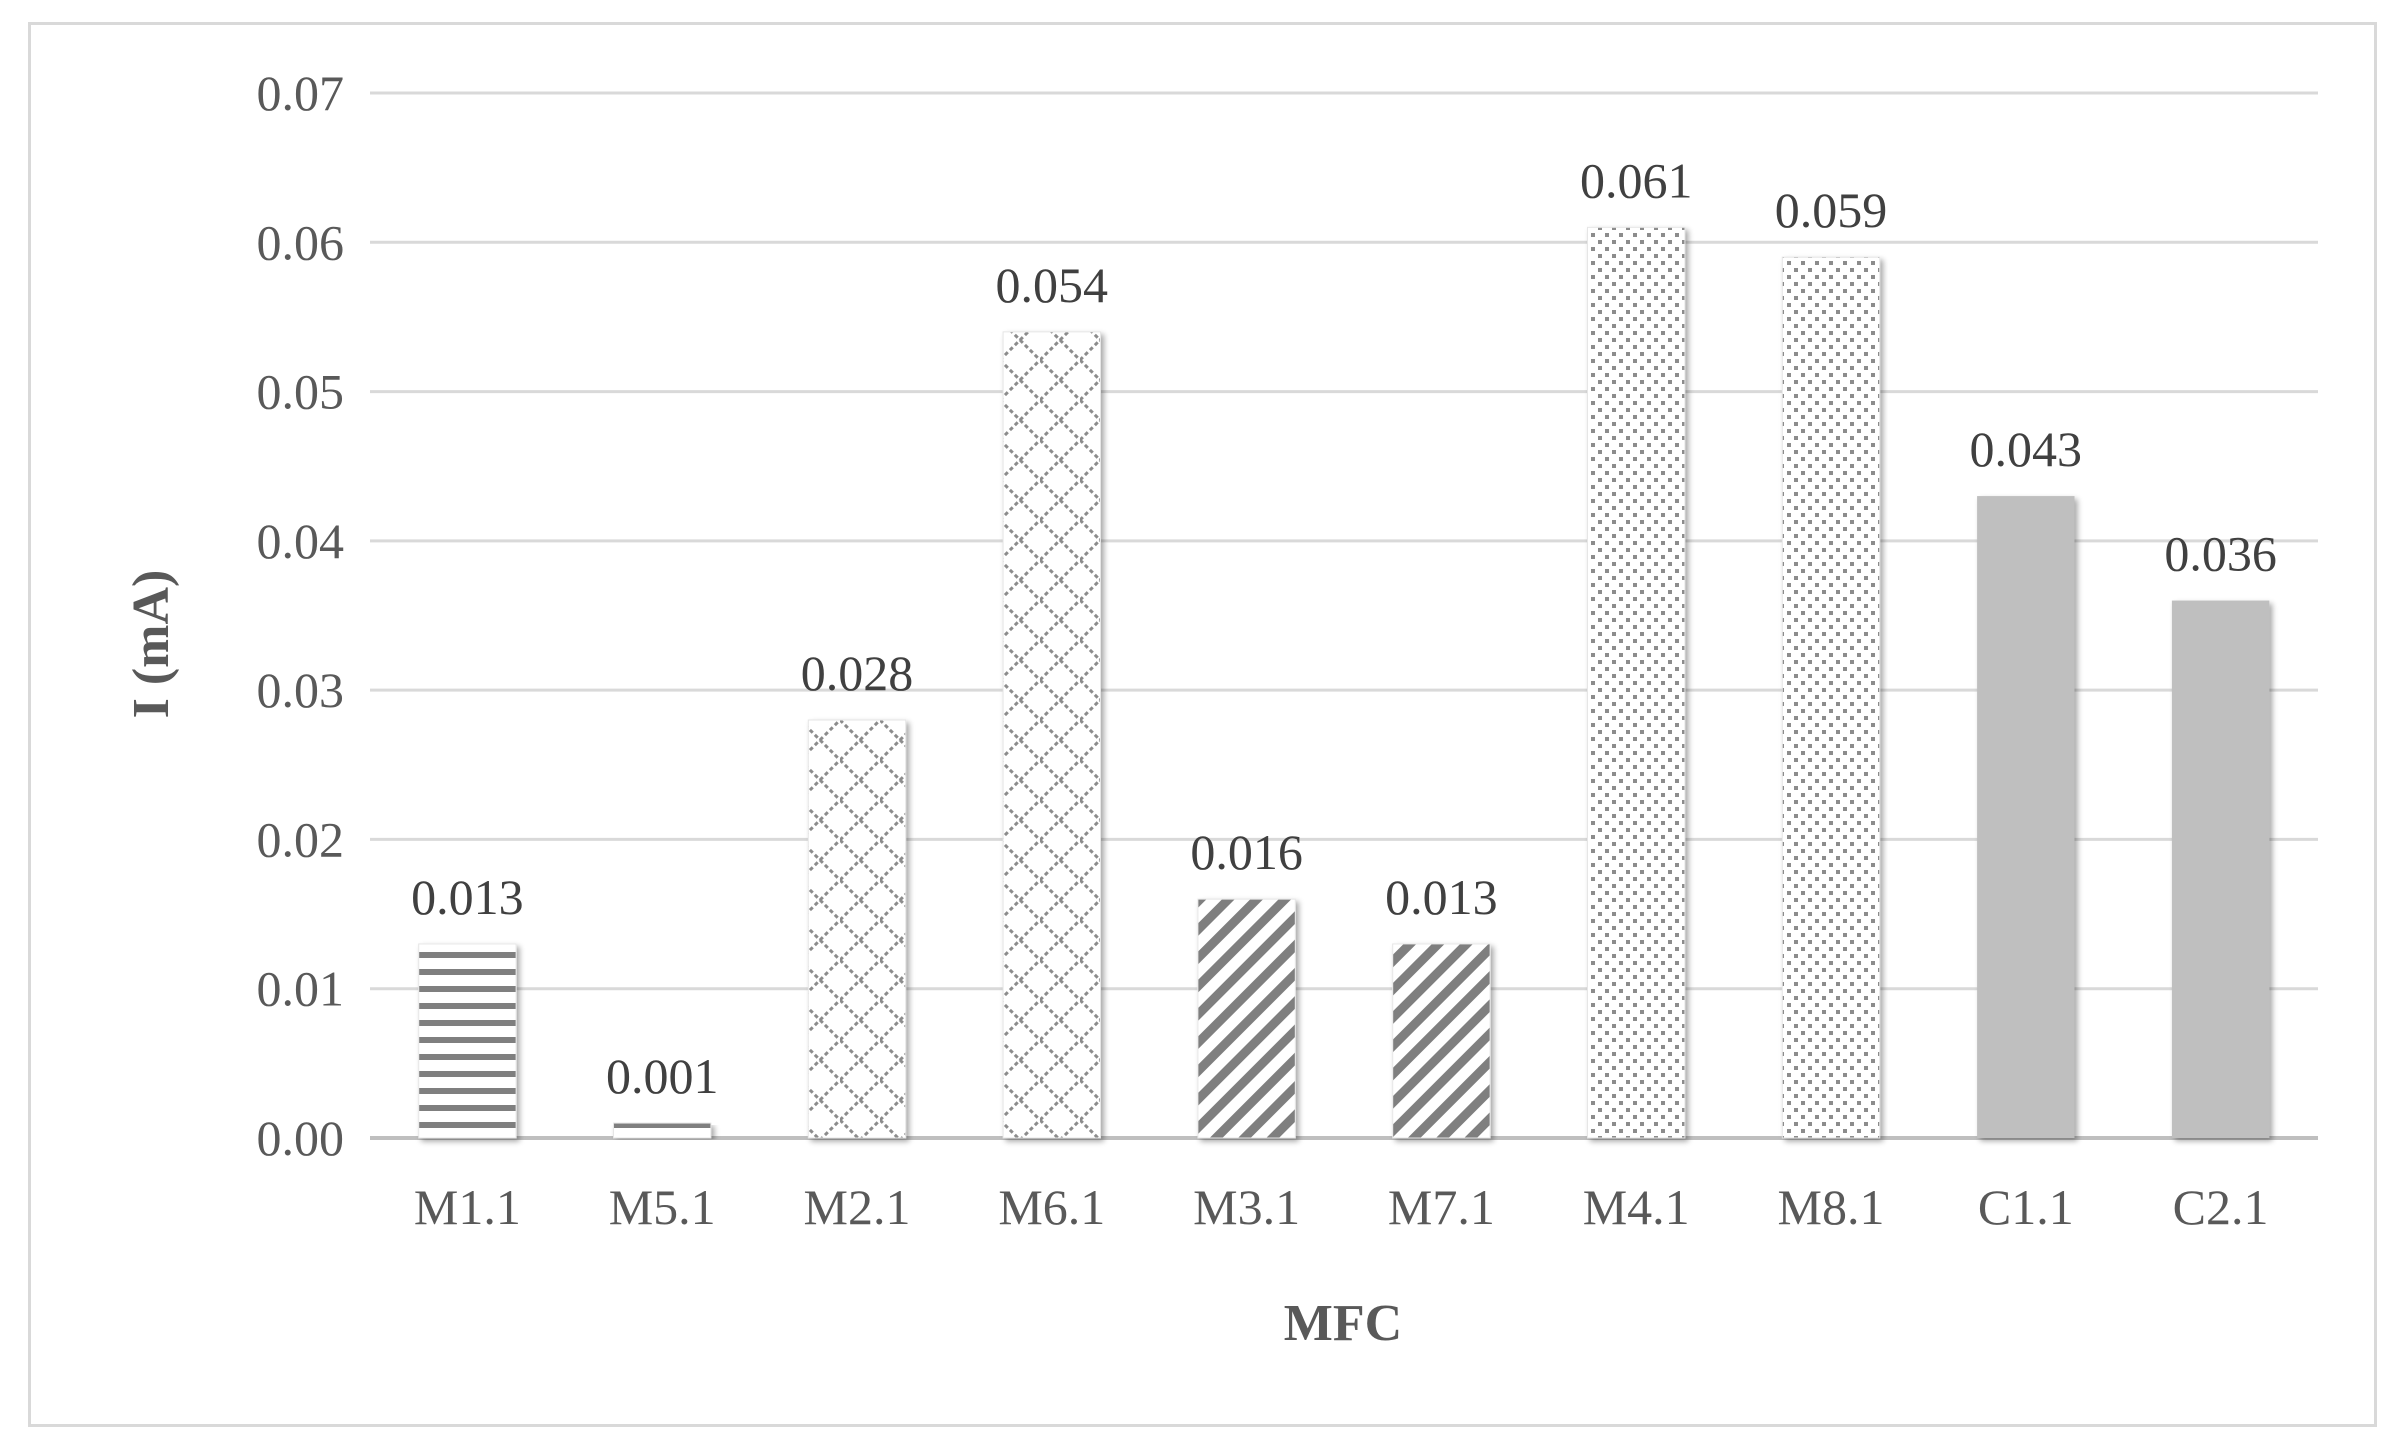 This screenshot has width=2405, height=1455. I want to click on y-tick-label: 0.03, so click(301, 690).